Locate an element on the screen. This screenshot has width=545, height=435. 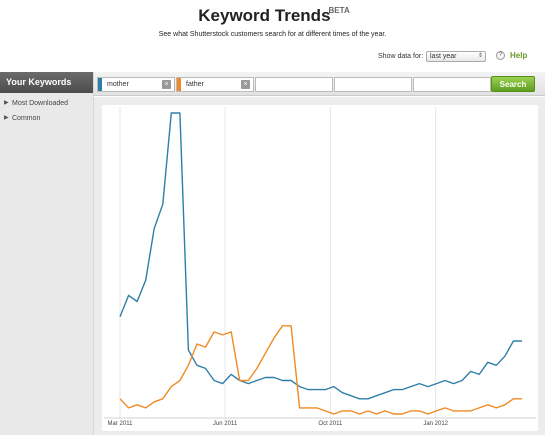
question-icon: ? is located at coordinates (500, 55).